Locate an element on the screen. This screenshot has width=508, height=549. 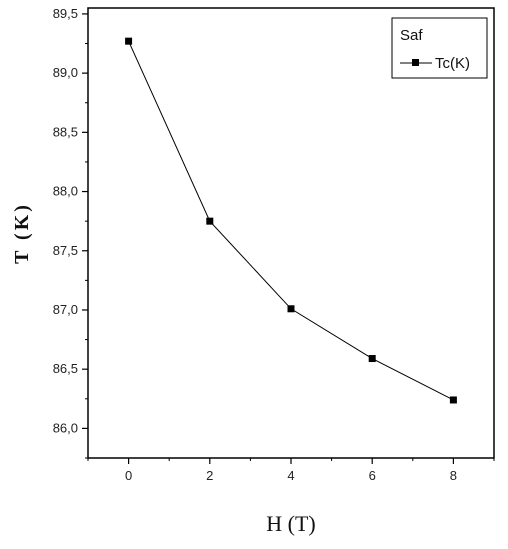
legend-series-label: Tc(K) is located at coordinates (452, 63).